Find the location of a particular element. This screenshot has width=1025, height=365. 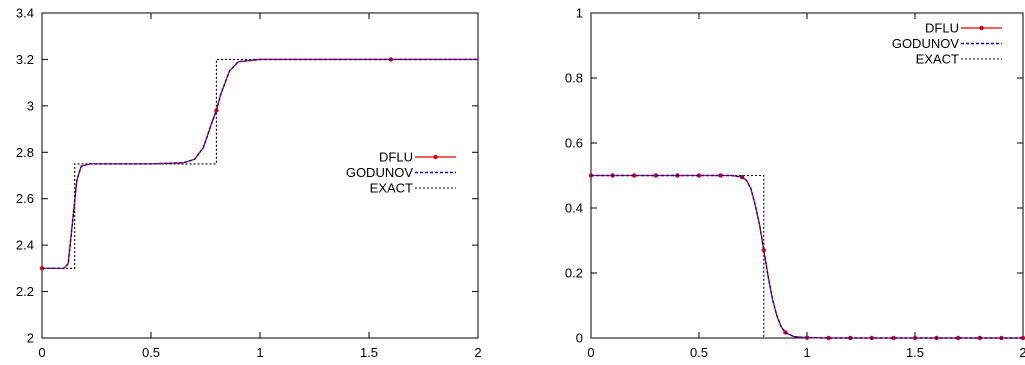

y-tick-label: 0 is located at coordinates (579, 338).